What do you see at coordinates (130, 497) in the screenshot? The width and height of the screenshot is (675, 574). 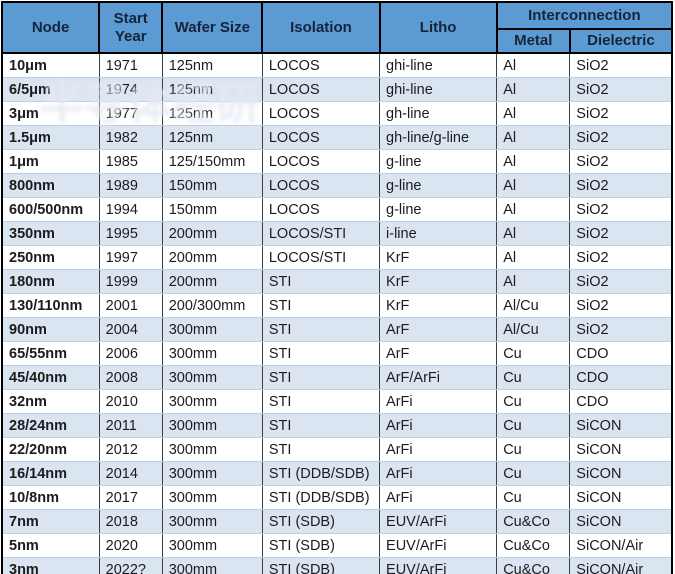 I see `cell-start-year: 2017` at bounding box center [130, 497].